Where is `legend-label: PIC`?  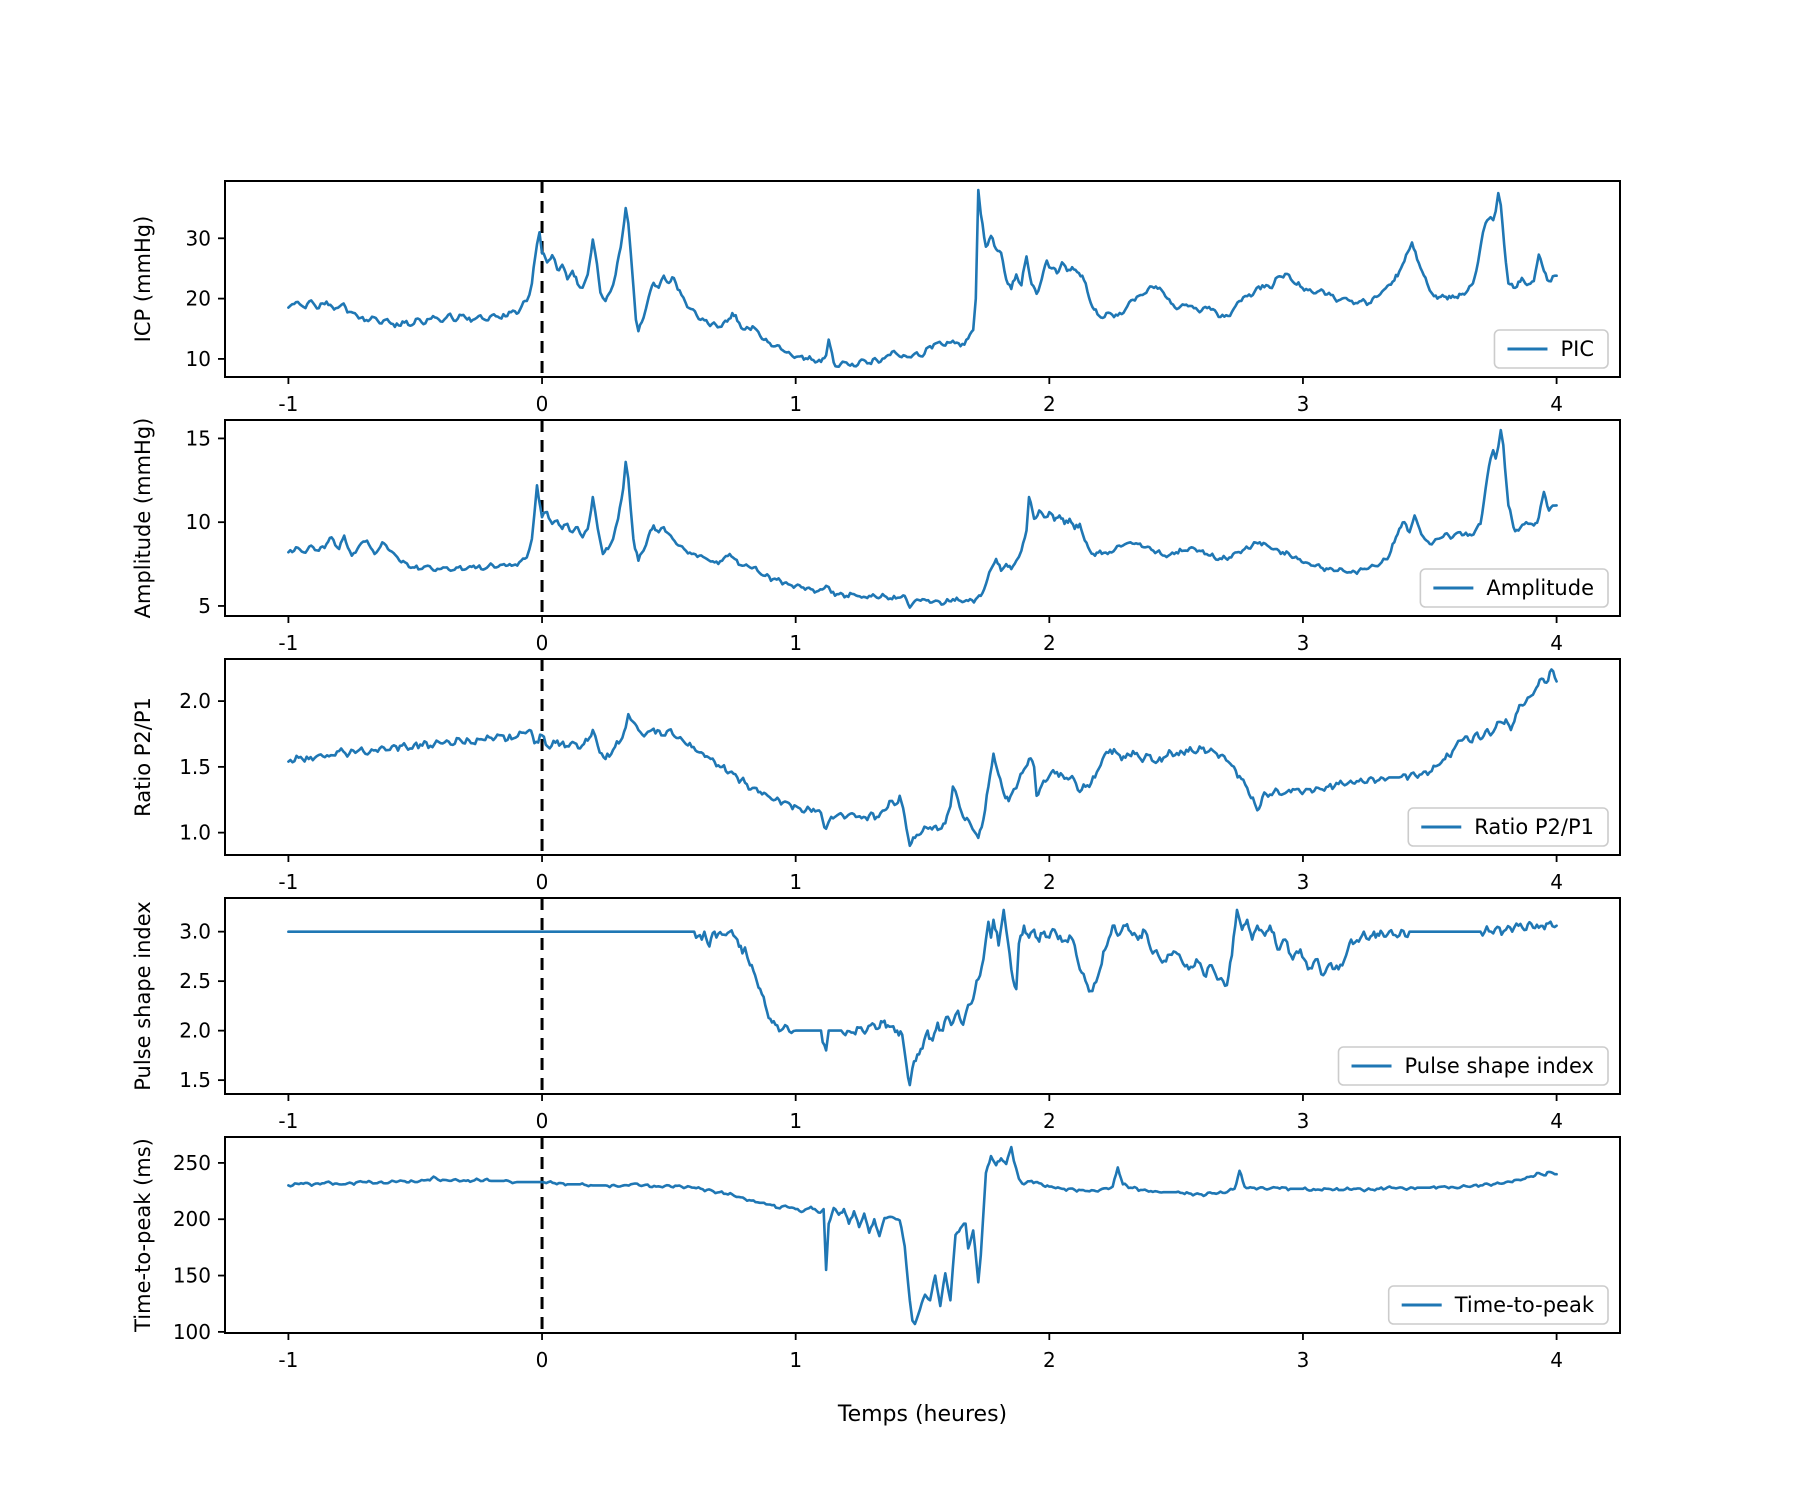 legend-label: PIC is located at coordinates (1577, 349).